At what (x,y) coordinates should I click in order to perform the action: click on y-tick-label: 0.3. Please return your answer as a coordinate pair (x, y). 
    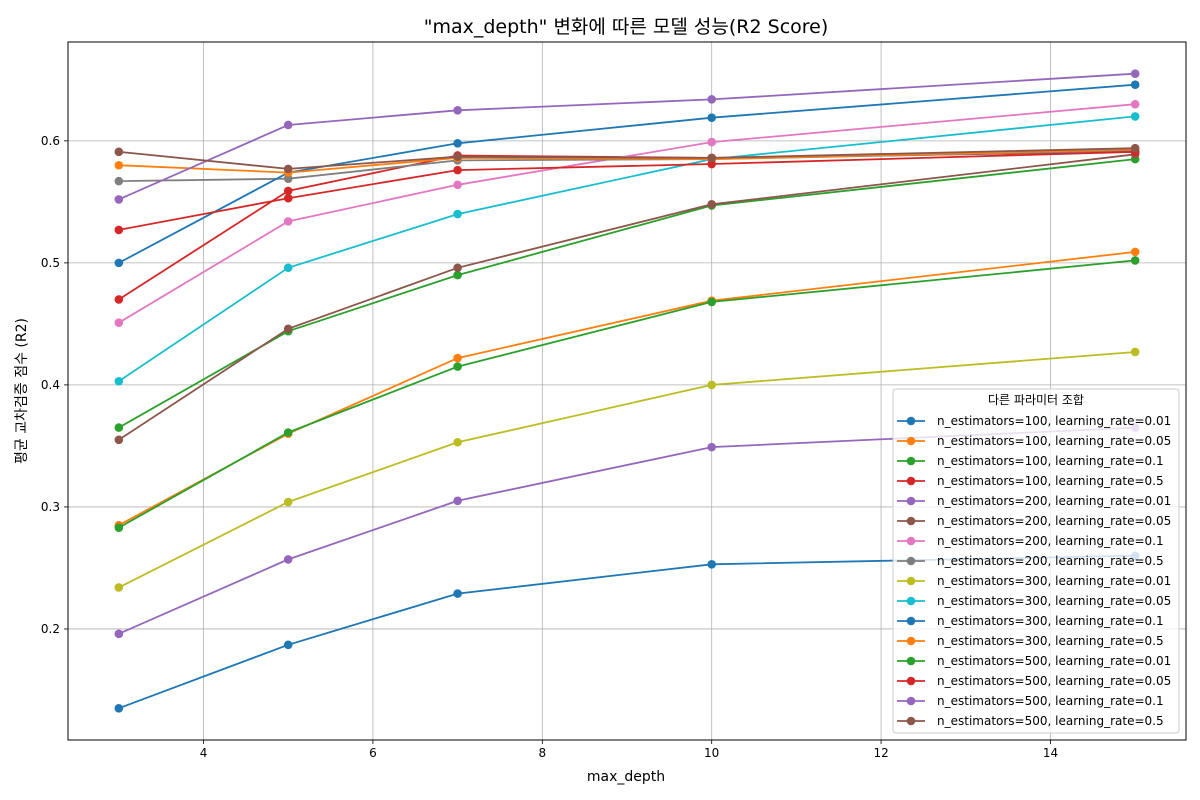
    Looking at the image, I should click on (50, 507).